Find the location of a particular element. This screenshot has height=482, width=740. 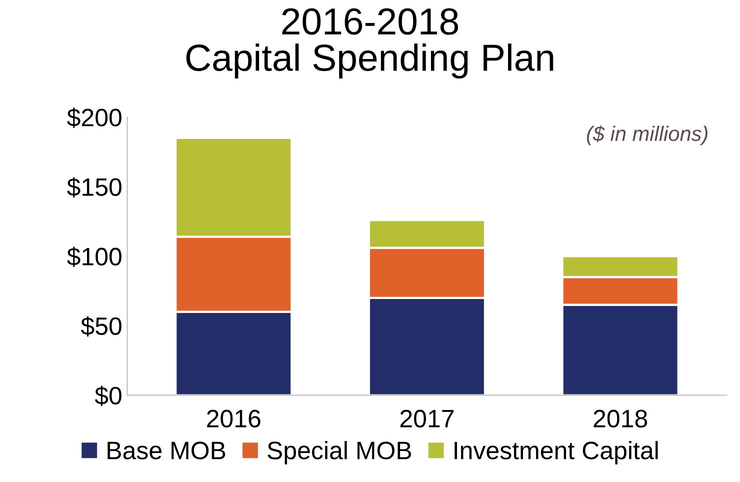

legend-label: Investment Capital is located at coordinates (556, 452).